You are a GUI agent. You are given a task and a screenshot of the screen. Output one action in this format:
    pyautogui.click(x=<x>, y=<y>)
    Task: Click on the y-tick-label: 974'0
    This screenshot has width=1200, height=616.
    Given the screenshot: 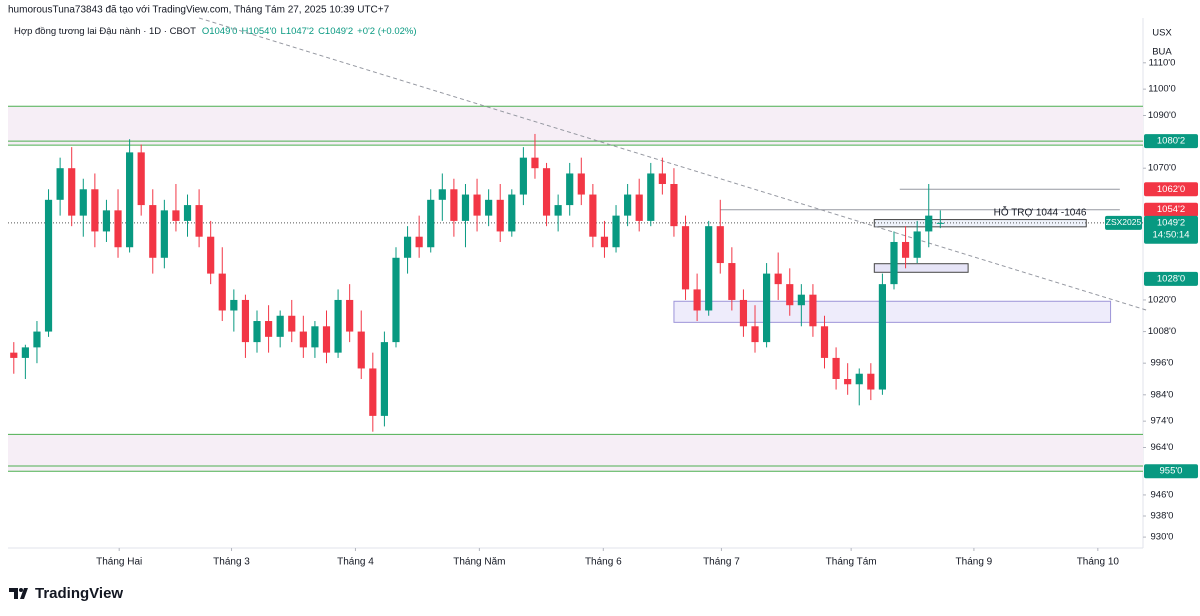 What is the action you would take?
    pyautogui.click(x=1162, y=421)
    